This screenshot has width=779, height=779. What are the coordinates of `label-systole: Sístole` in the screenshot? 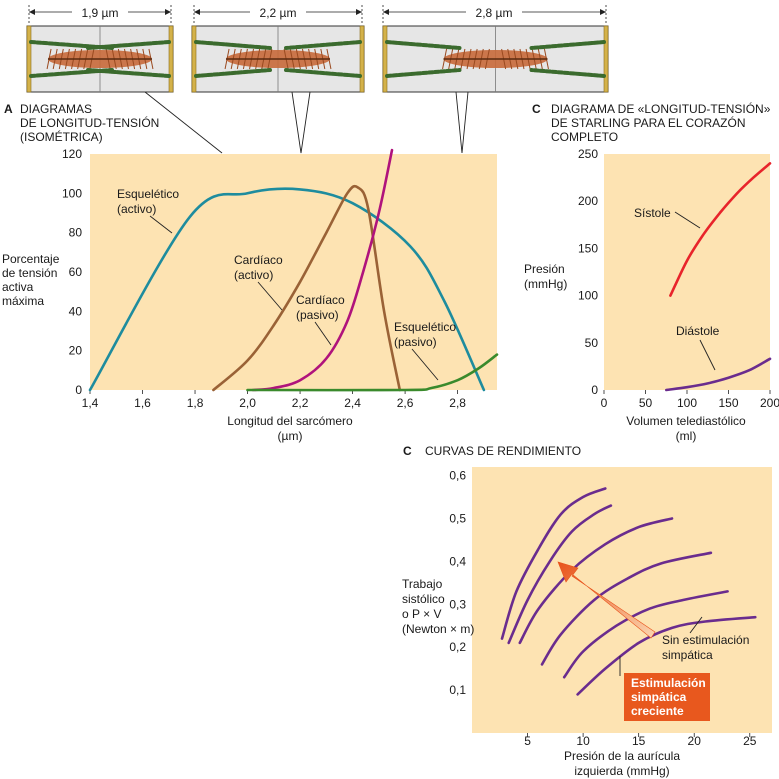 It's located at (652, 213).